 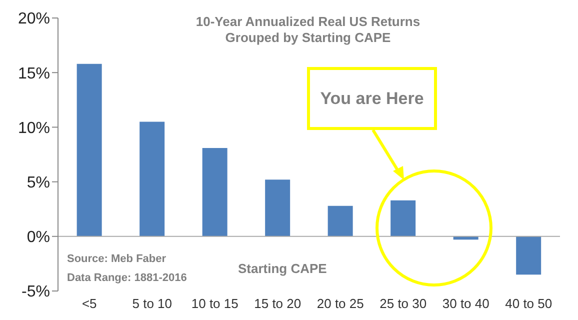 What do you see at coordinates (38, 237) in the screenshot?
I see `y-tick-label: 0%` at bounding box center [38, 237].